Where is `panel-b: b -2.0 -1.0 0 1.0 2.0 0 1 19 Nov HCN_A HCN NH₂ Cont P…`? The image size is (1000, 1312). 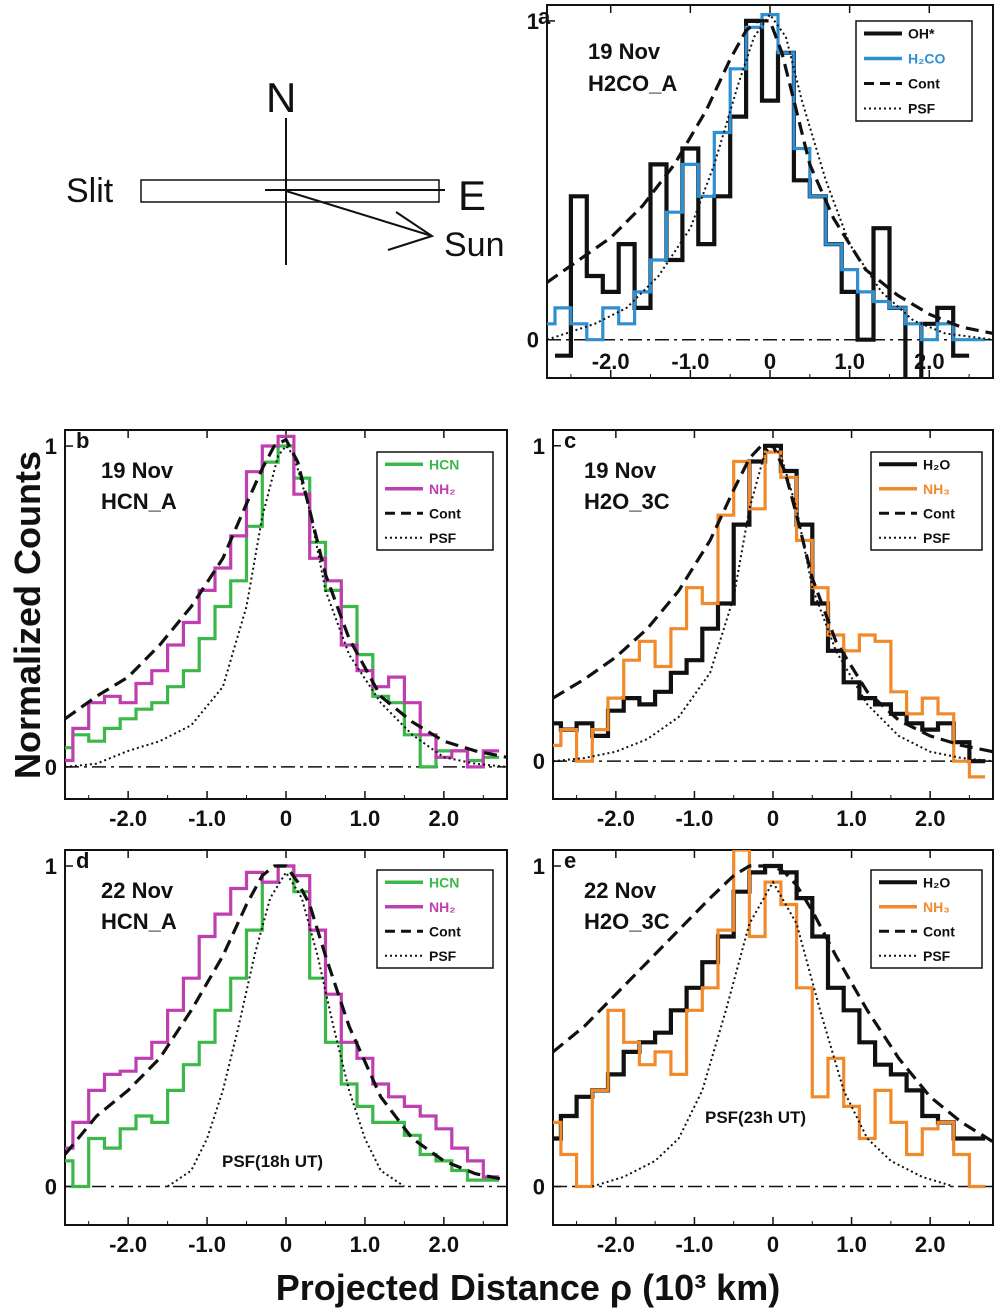 panel-b: b -2.0 -1.0 0 1.0 2.0 0 1 19 Nov HCN_A HCN NH₂ Cont P… is located at coordinates (276, 629).